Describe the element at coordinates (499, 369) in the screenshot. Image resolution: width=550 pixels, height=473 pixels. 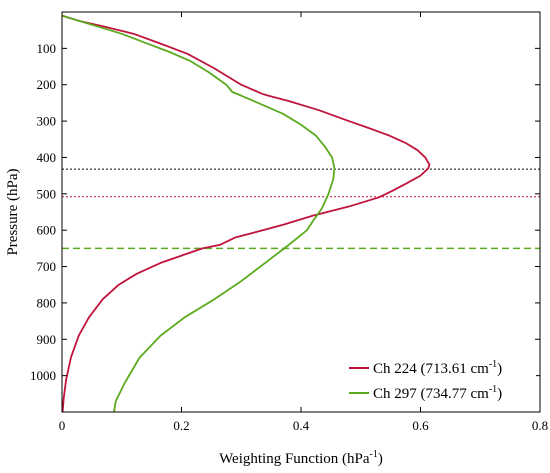
I see `legend-label-ch224-close: )` at that location.